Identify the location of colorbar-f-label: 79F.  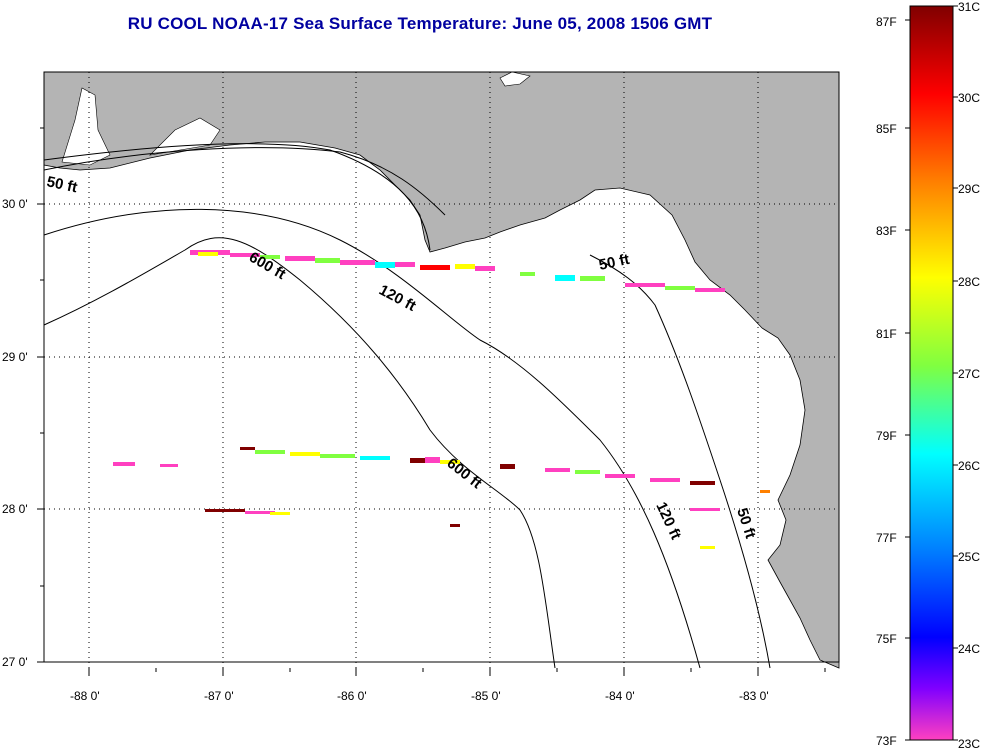
(886, 436).